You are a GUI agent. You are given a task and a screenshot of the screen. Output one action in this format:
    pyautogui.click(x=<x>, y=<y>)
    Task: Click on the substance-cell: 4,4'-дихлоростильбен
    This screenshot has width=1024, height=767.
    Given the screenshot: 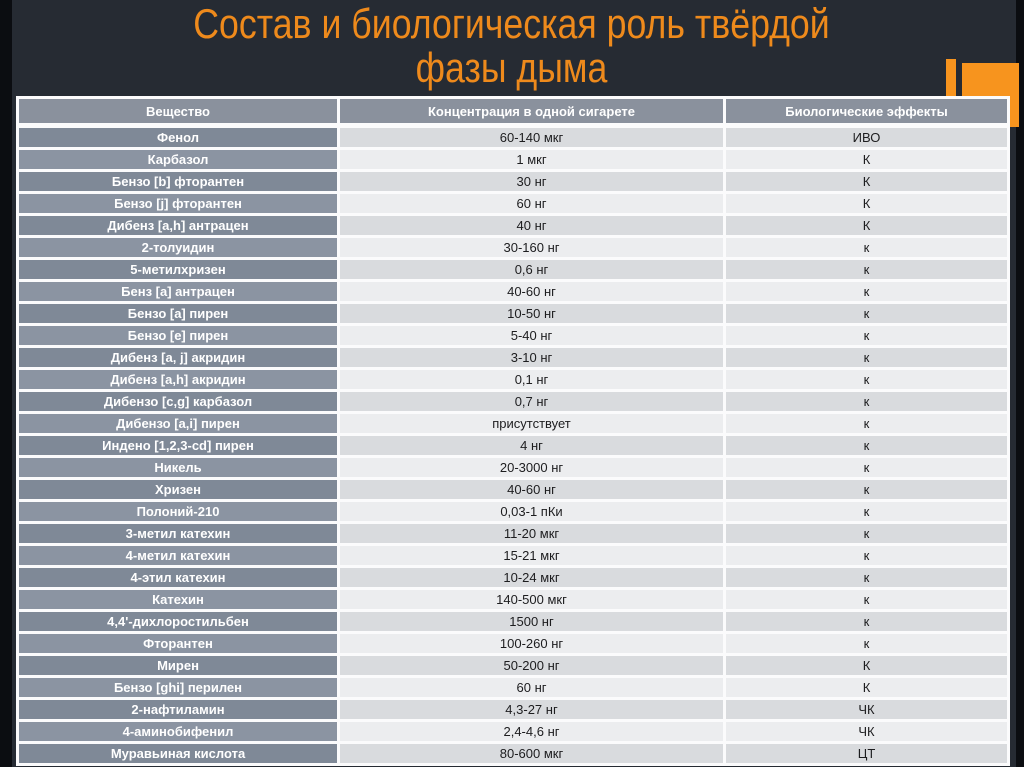 What is the action you would take?
    pyautogui.click(x=178, y=621)
    